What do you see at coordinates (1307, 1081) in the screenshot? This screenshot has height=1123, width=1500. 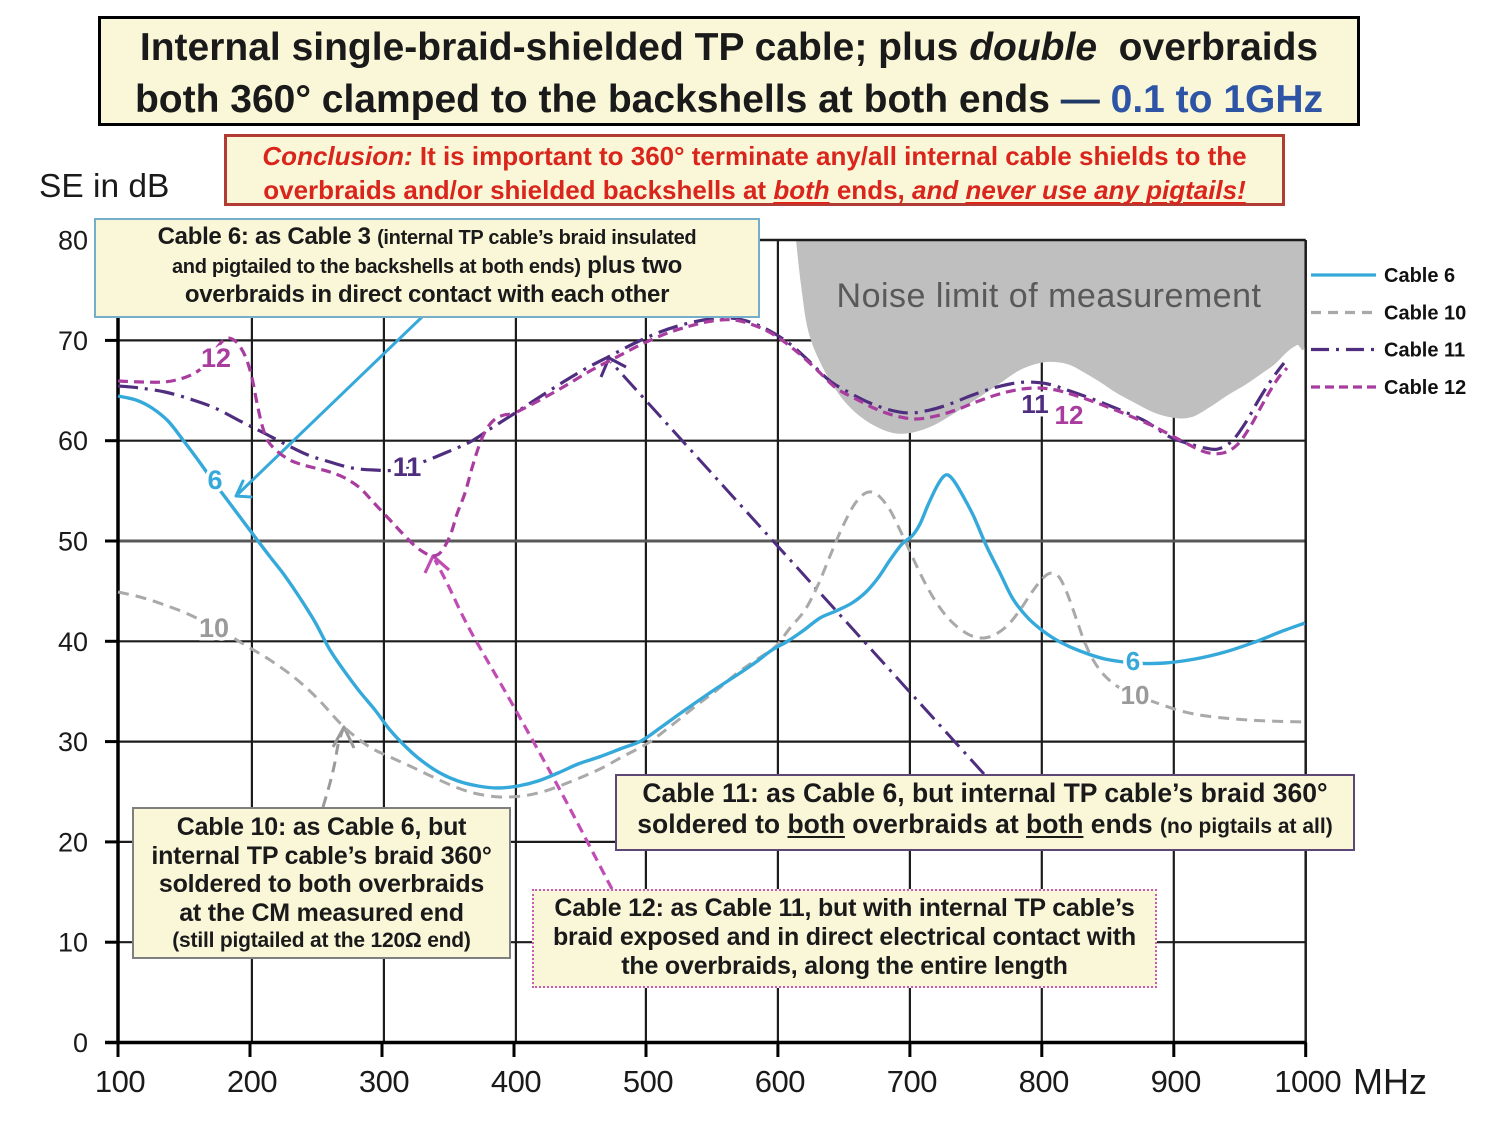 I see `svg-text: 1000` at bounding box center [1307, 1081].